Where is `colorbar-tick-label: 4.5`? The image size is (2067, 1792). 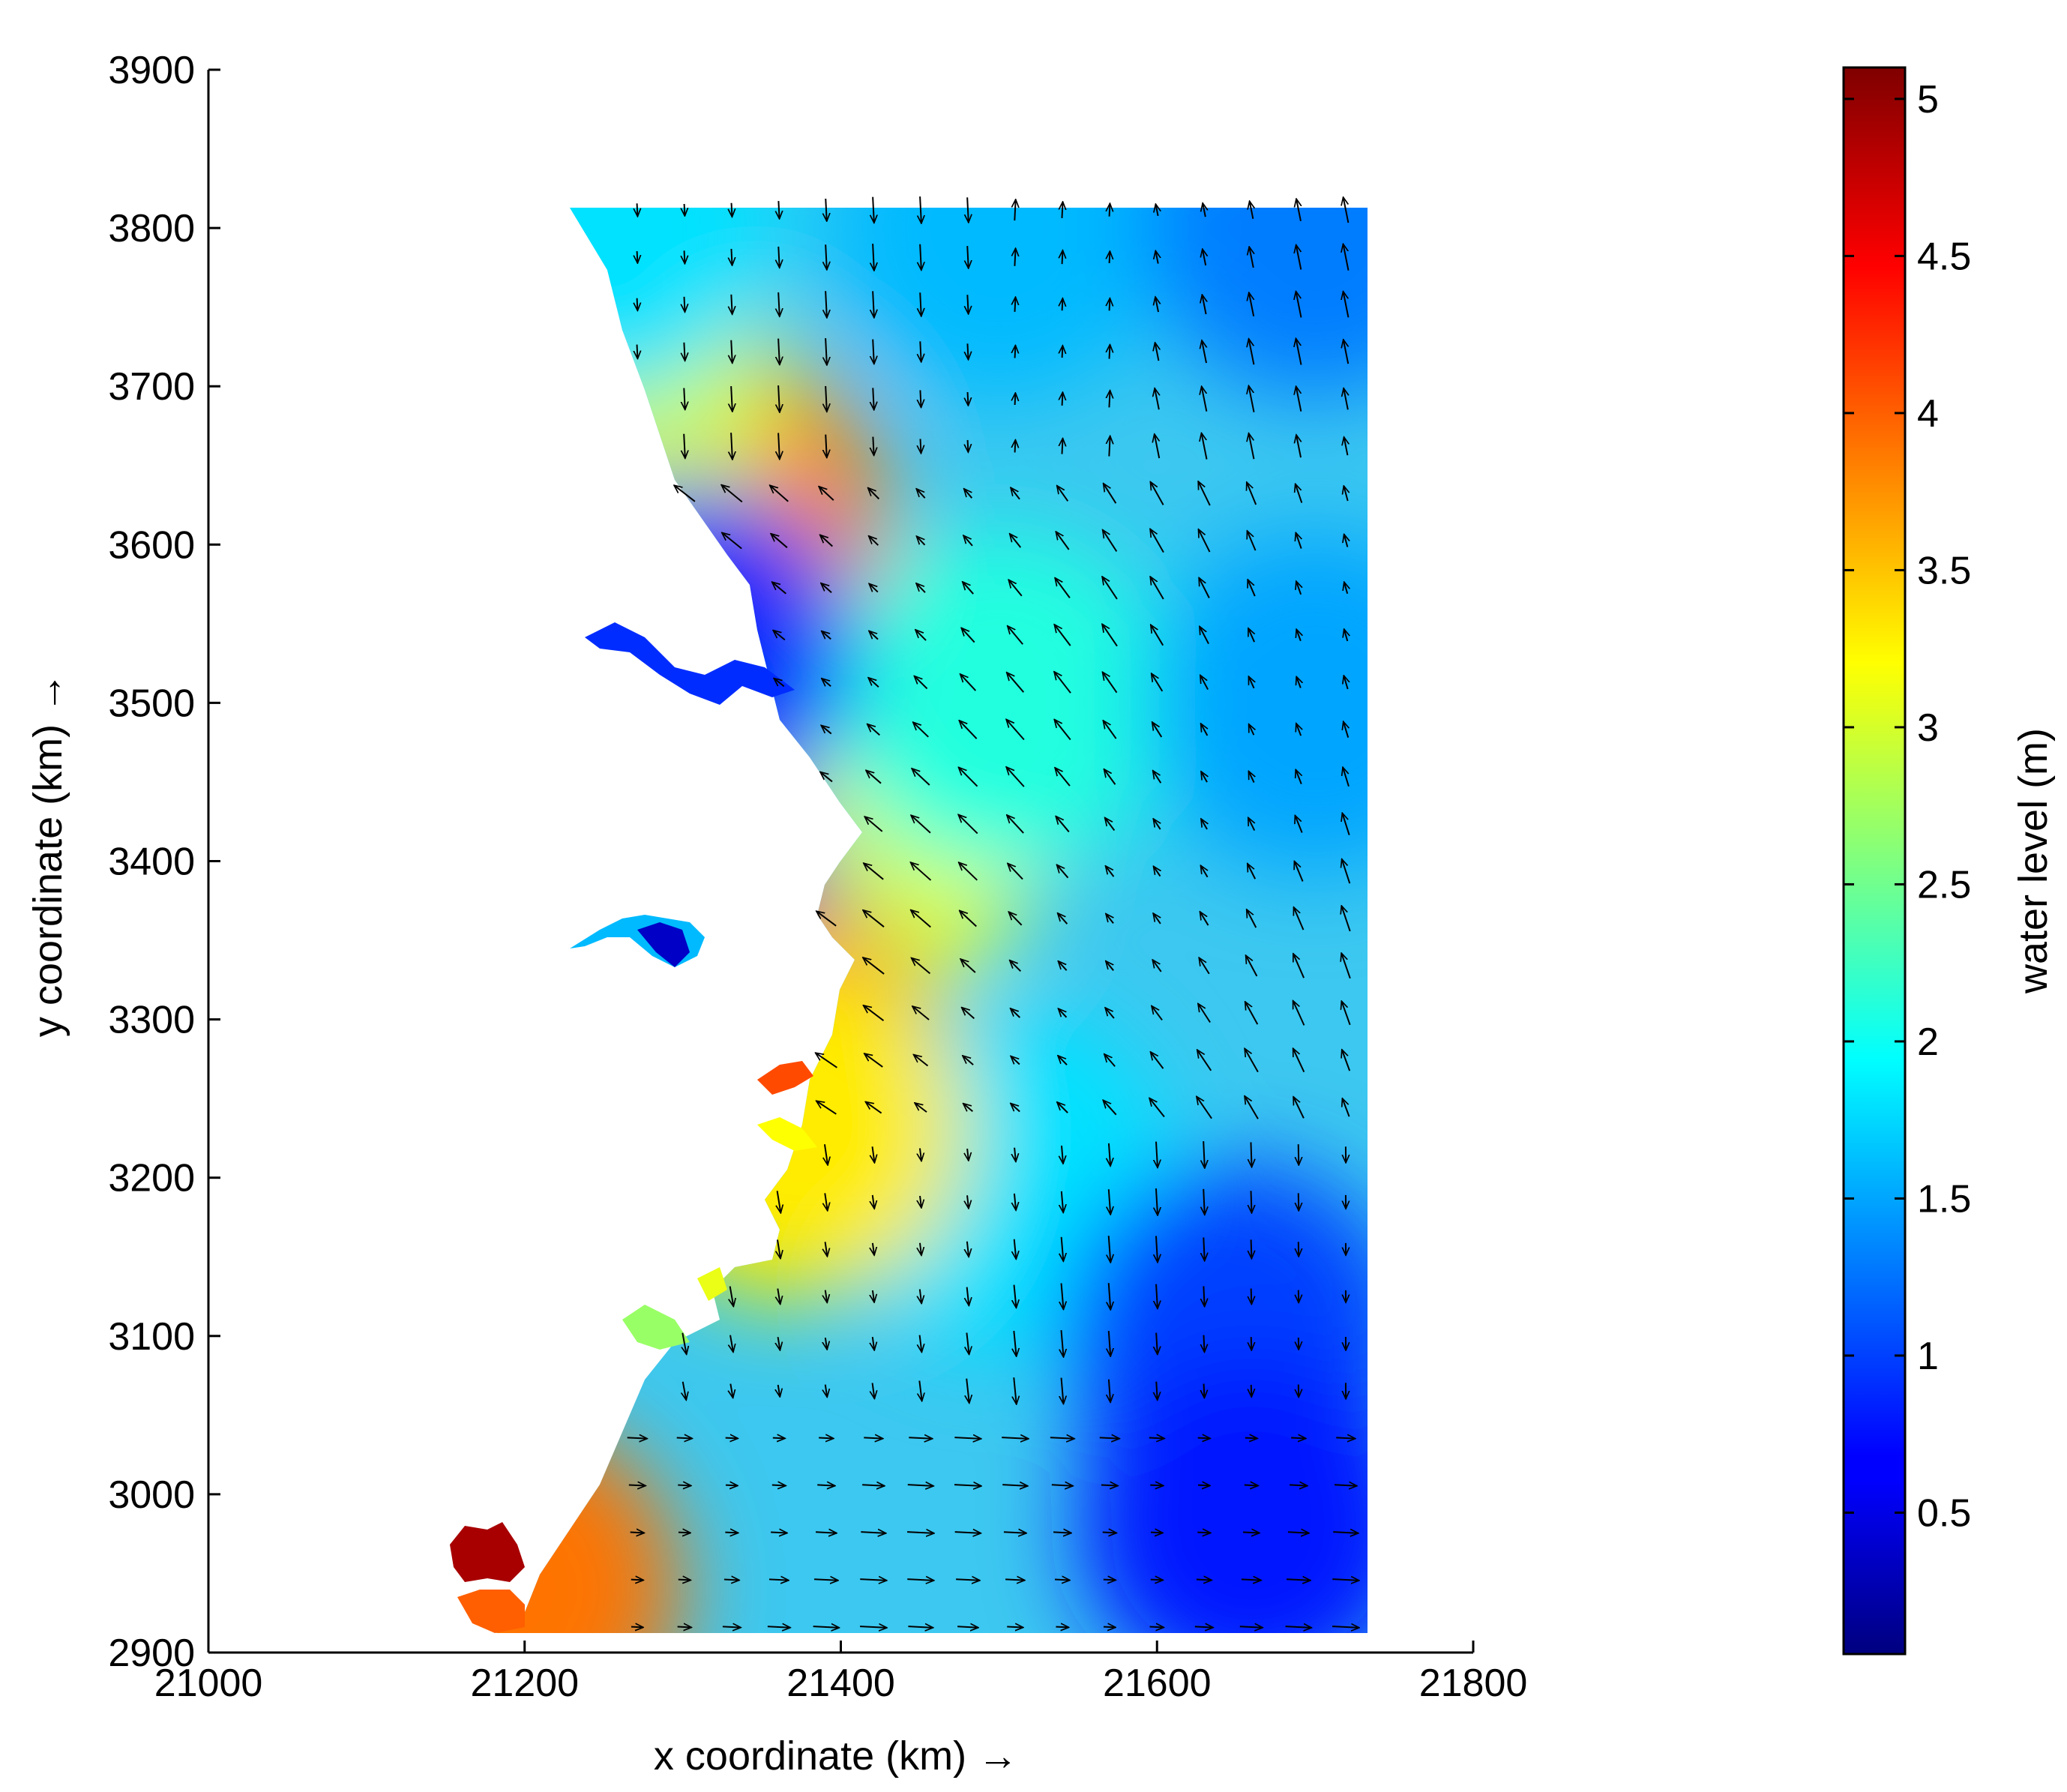 colorbar-tick-label: 4.5 is located at coordinates (1944, 257).